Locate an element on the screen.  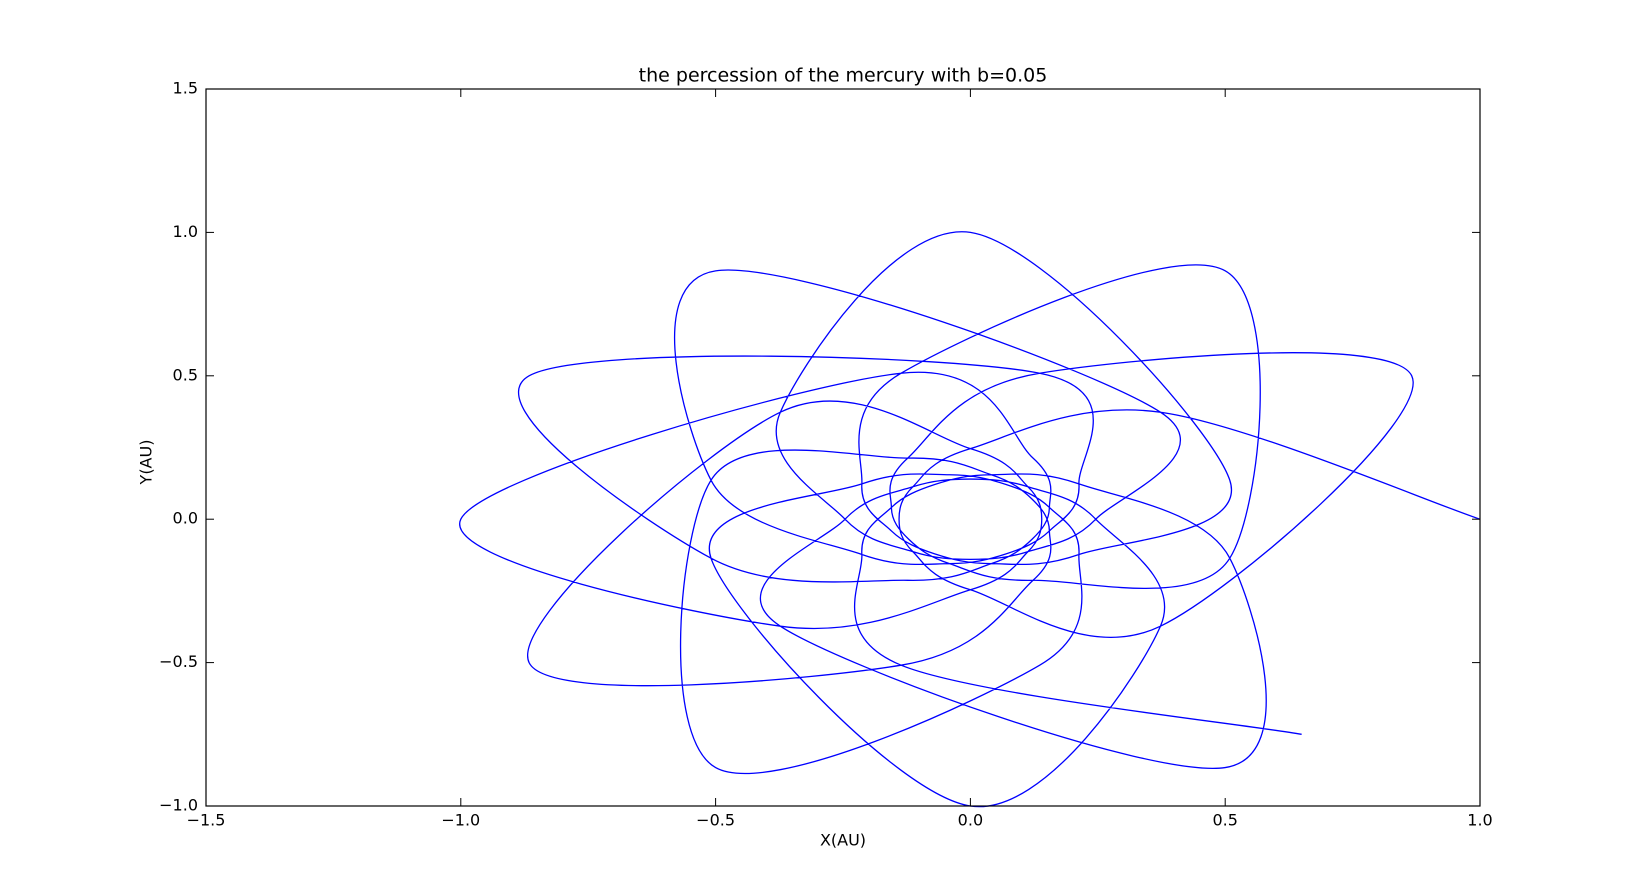
y-tick-label: −1.0 is located at coordinates (178, 805).